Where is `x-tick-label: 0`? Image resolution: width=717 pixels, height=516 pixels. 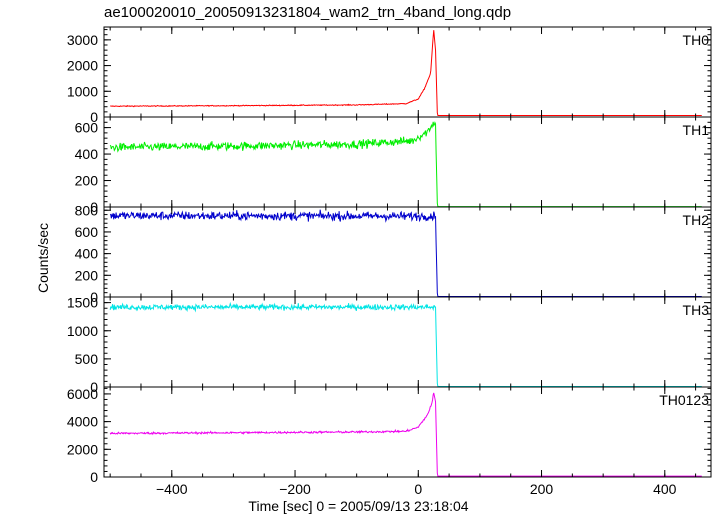
x-tick-label: 0 is located at coordinates (418, 489).